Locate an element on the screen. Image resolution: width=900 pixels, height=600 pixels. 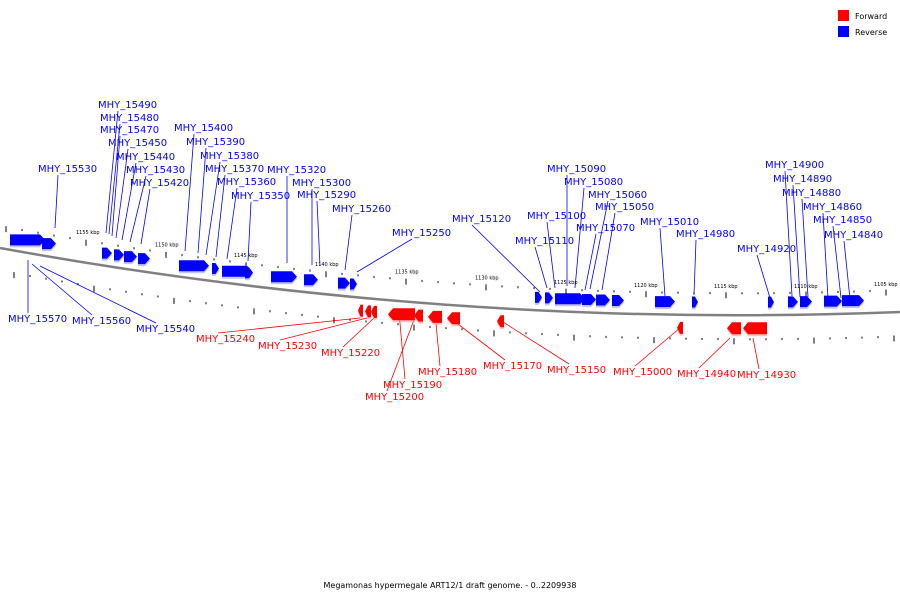
reverse-gene-label: MHY_15010 is located at coordinates (669, 222).